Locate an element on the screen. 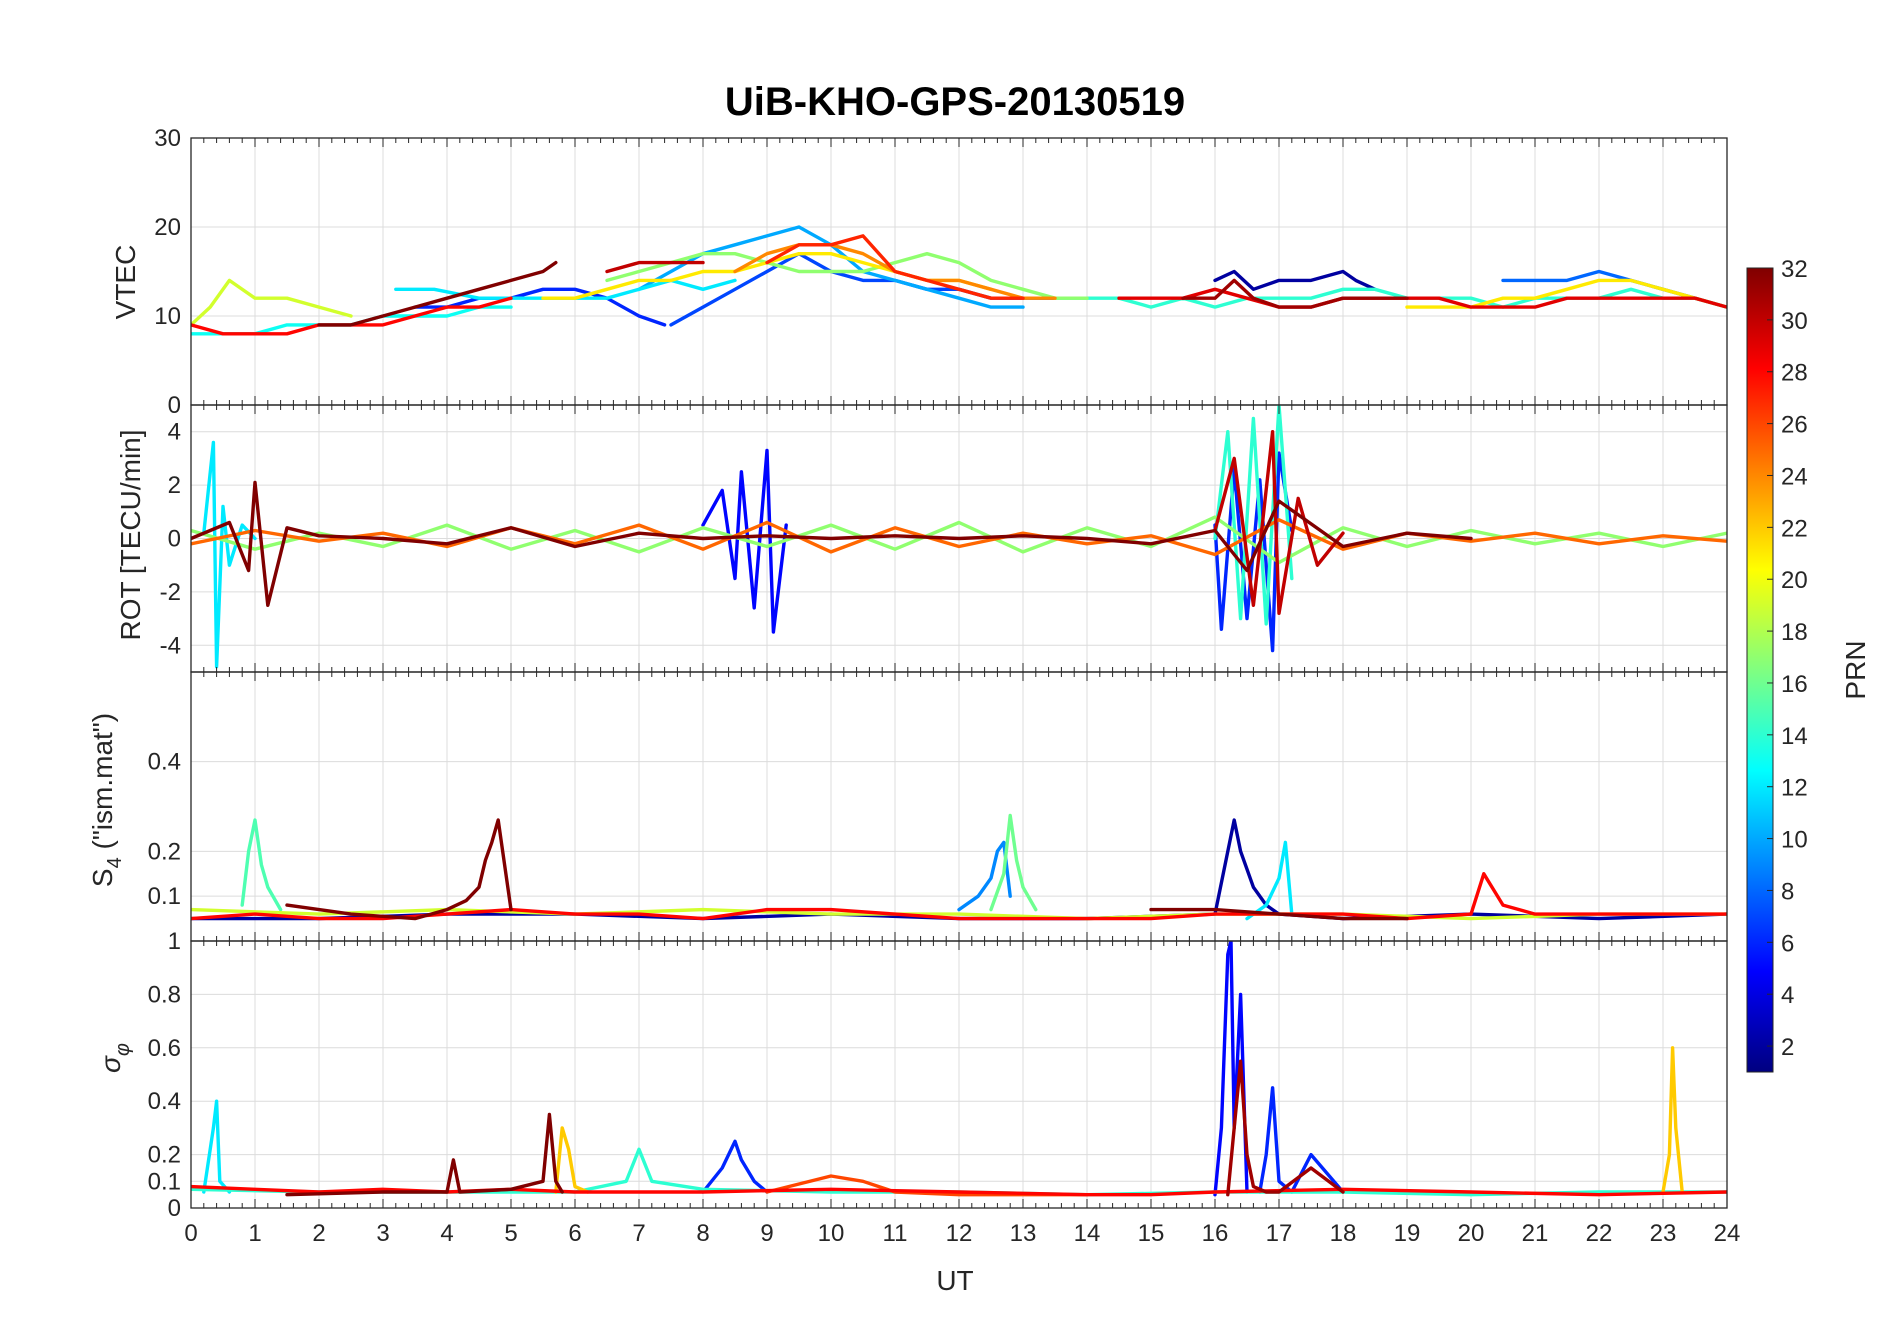 This screenshot has height=1330, width=1902. s4-ylabel-rest: ("ism.mat") is located at coordinates (102, 785).